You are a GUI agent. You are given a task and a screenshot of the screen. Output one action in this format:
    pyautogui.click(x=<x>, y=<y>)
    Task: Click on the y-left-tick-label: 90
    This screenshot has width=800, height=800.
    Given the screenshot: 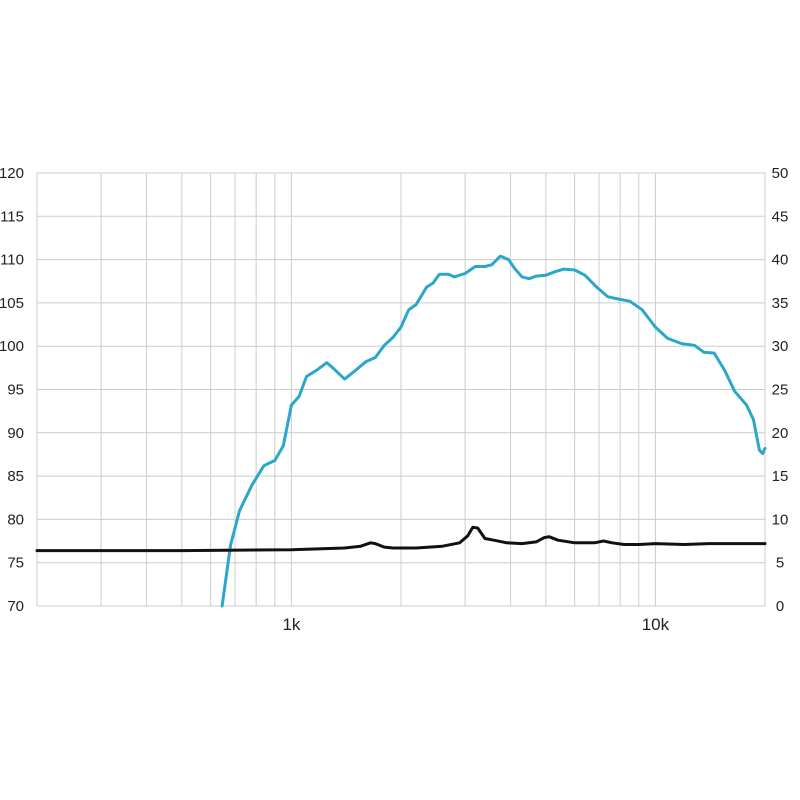 What is the action you would take?
    pyautogui.click(x=15, y=433)
    